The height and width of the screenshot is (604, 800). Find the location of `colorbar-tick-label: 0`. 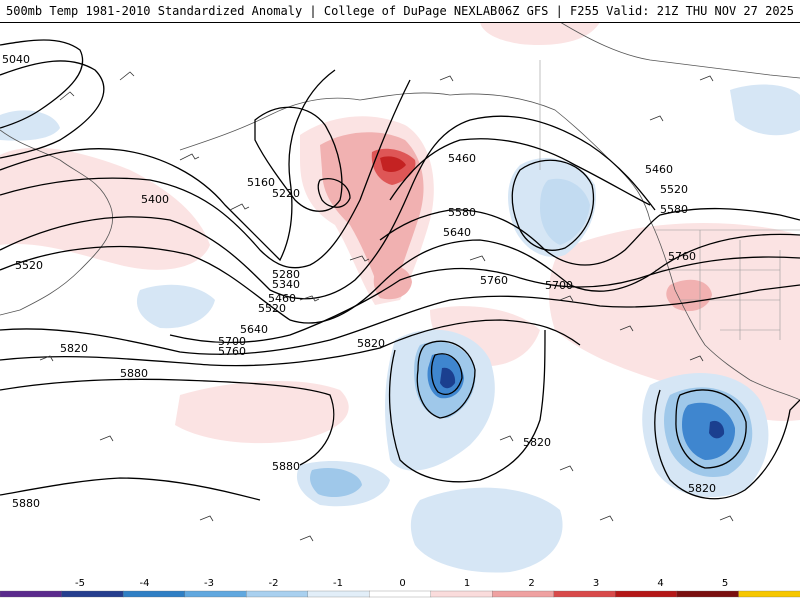

colorbar-tick-label: 0 is located at coordinates (402, 583).